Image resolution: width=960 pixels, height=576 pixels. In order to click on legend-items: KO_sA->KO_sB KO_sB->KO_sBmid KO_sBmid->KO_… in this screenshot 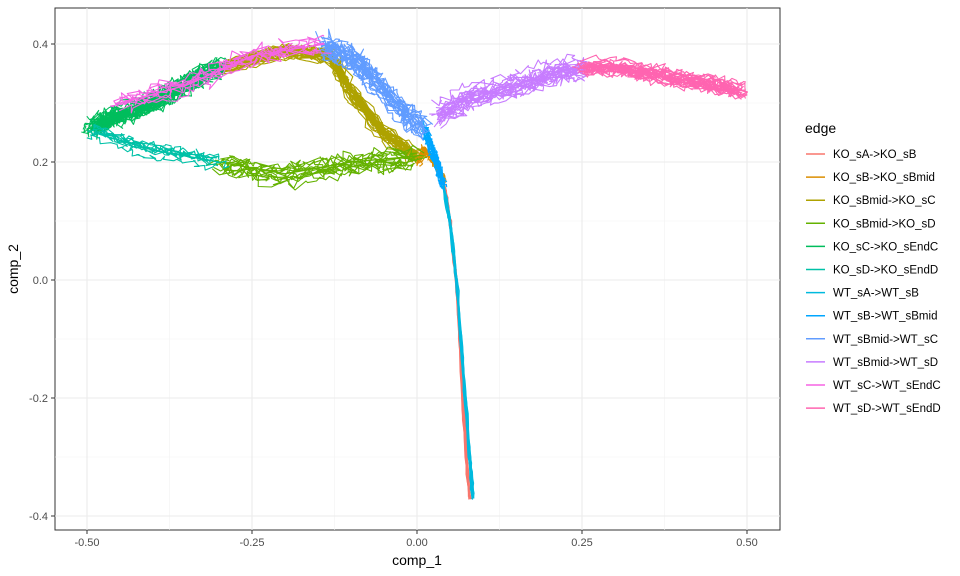, I will do `click(873, 282)`.